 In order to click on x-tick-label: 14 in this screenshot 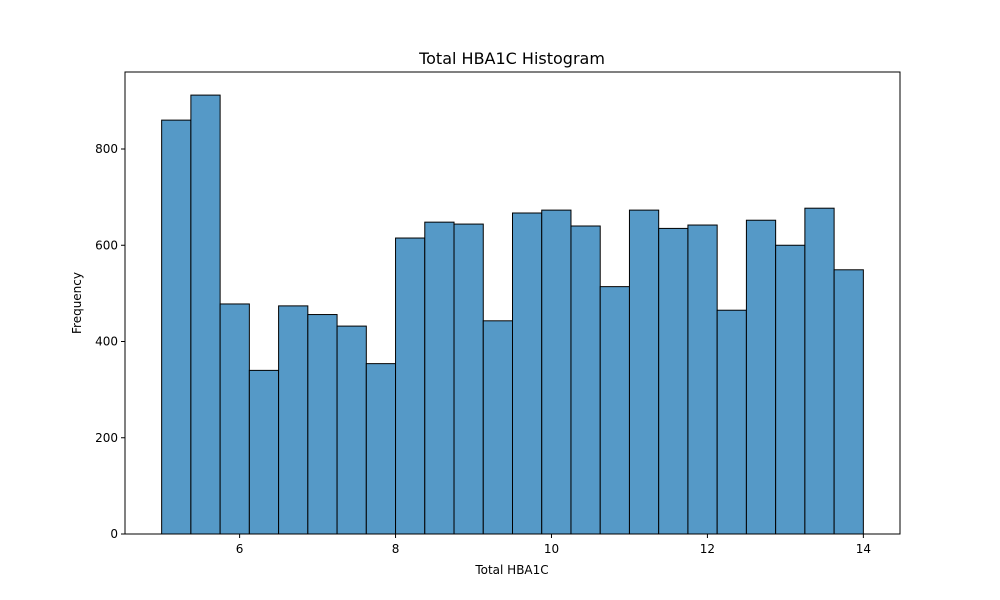, I will do `click(863, 549)`.